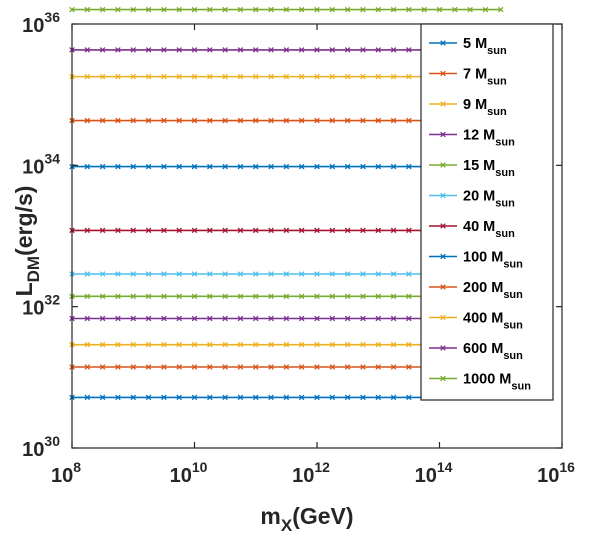  What do you see at coordinates (189, 473) in the screenshot?
I see `x-tick-label: 1010` at bounding box center [189, 473].